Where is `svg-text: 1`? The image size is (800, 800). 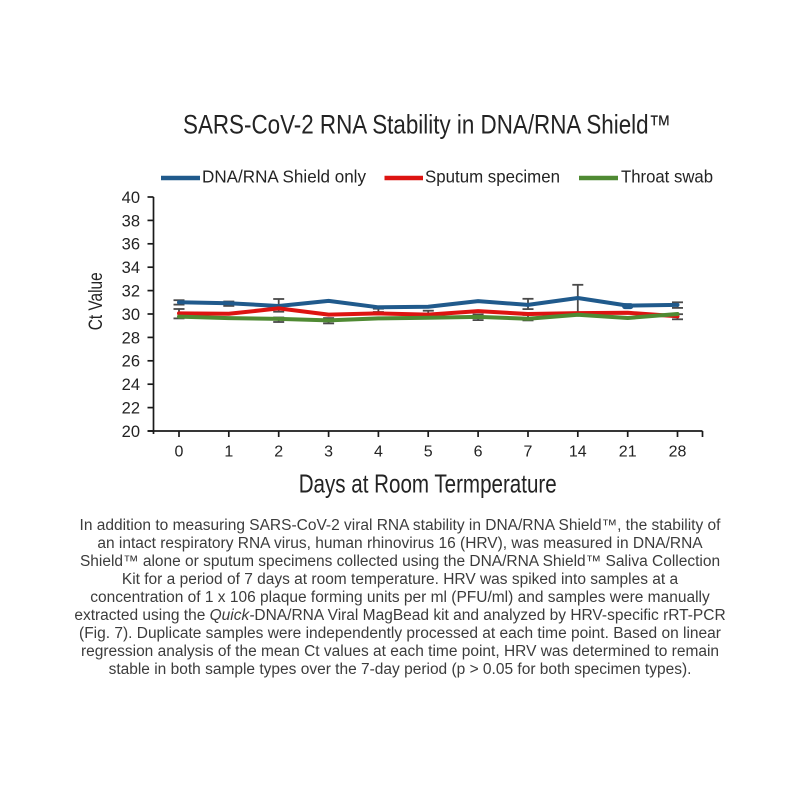
svg-text: 1 is located at coordinates (228, 452).